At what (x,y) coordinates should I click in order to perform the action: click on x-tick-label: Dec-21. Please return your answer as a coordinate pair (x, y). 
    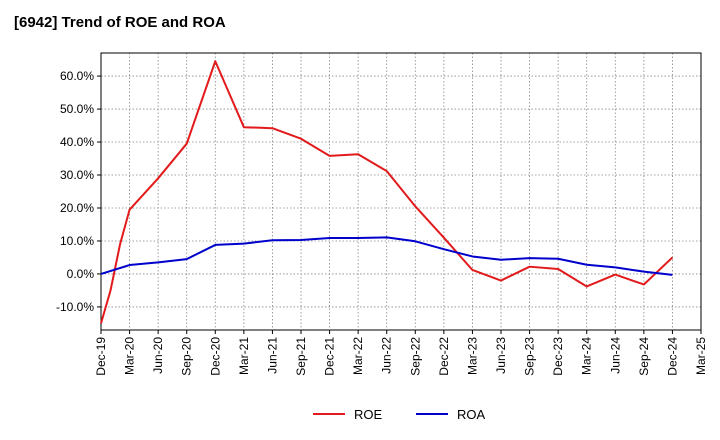
    Looking at the image, I should click on (330, 356).